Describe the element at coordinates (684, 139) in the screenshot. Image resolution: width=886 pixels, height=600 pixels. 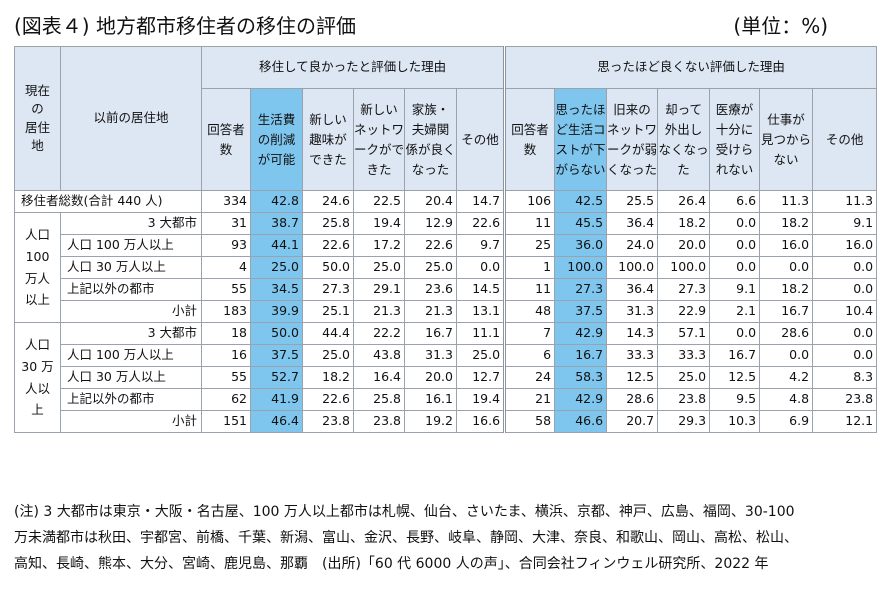
I see `header-bad-col-3: 却って 外出し なくなっ た` at that location.